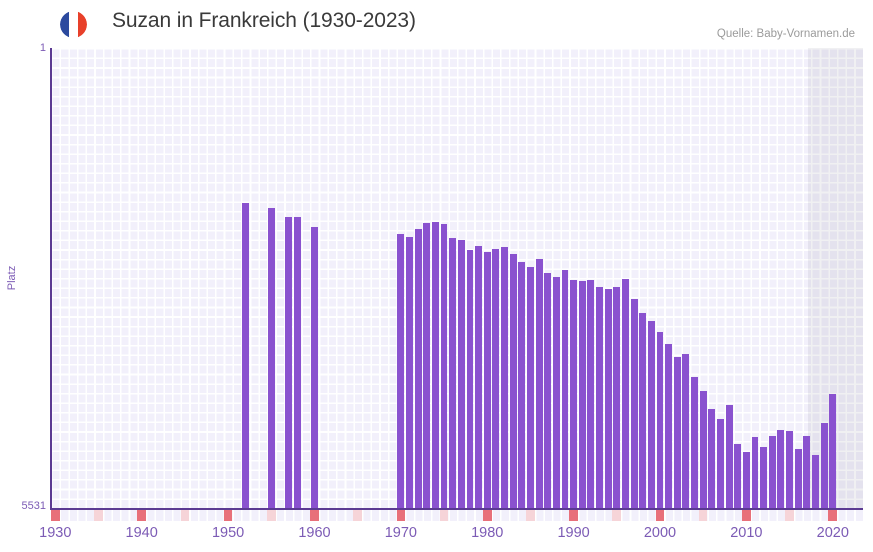  I want to click on y-axis-line, so click(51, 279).